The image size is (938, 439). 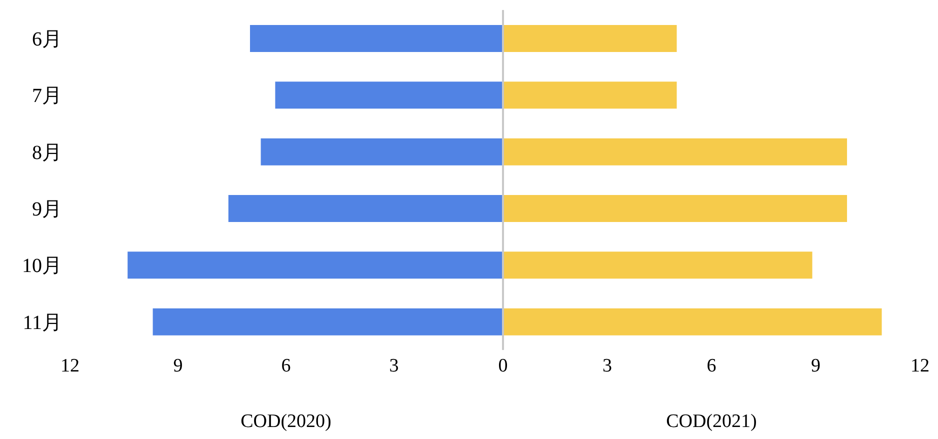 What do you see at coordinates (286, 421) in the screenshot?
I see `x-axis-title: COD(2020)` at bounding box center [286, 421].